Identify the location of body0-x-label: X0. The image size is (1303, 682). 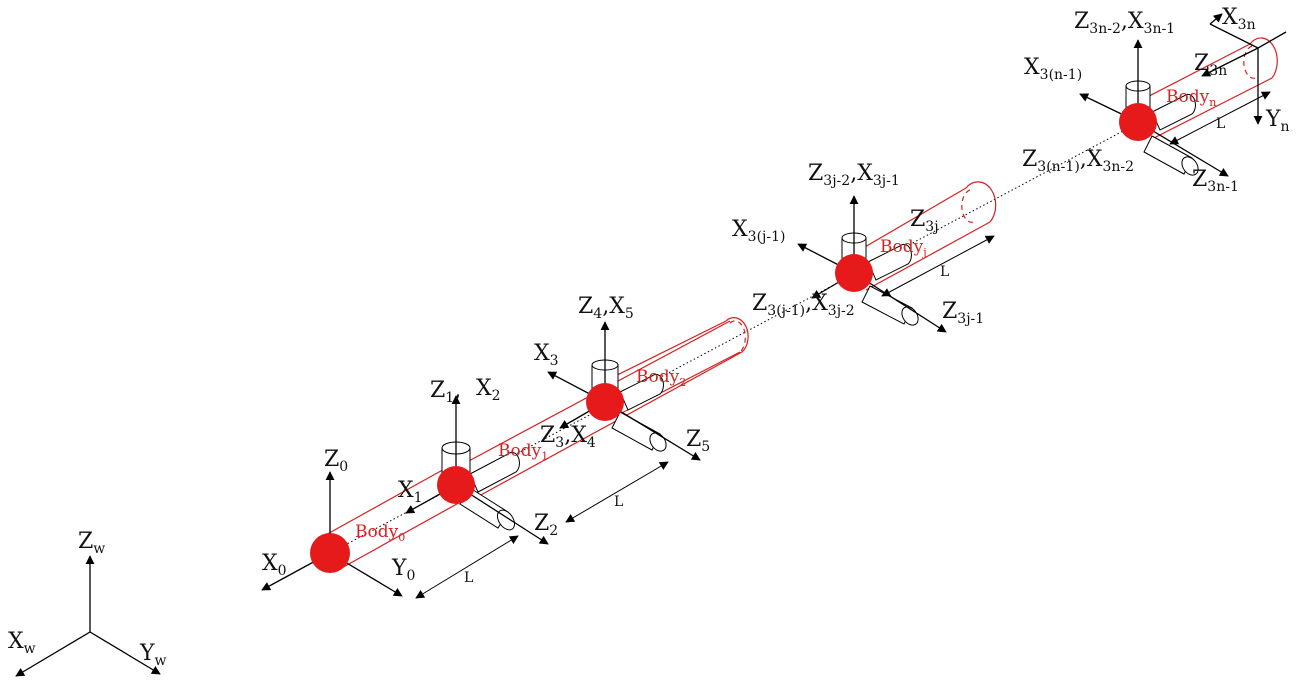
(274, 565).